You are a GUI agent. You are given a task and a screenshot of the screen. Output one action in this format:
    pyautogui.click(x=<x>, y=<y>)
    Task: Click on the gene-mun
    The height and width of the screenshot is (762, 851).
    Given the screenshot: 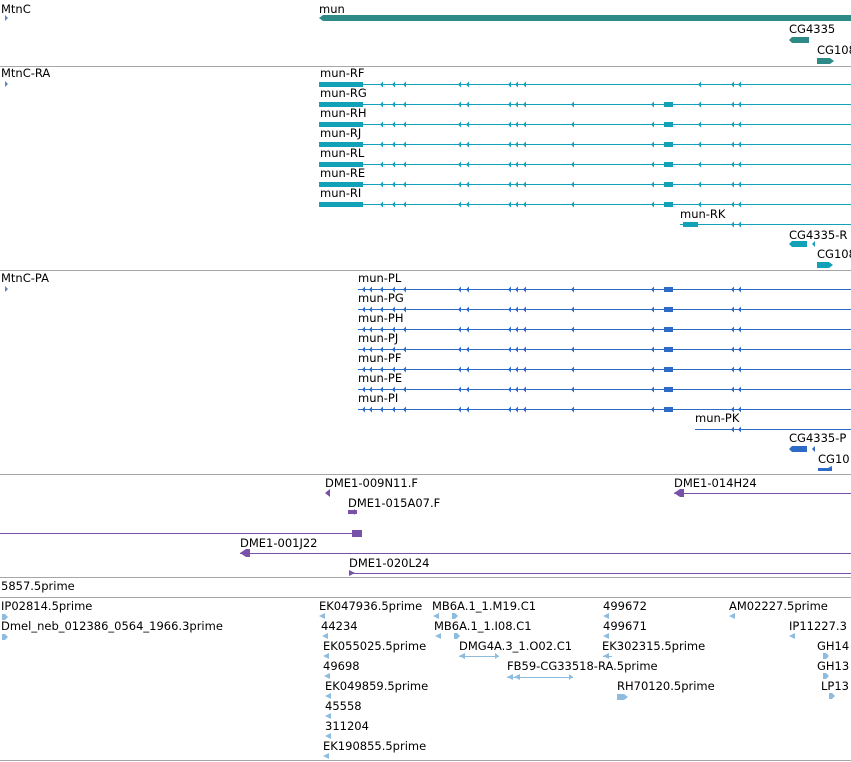 What is the action you would take?
    pyautogui.click(x=585, y=18)
    